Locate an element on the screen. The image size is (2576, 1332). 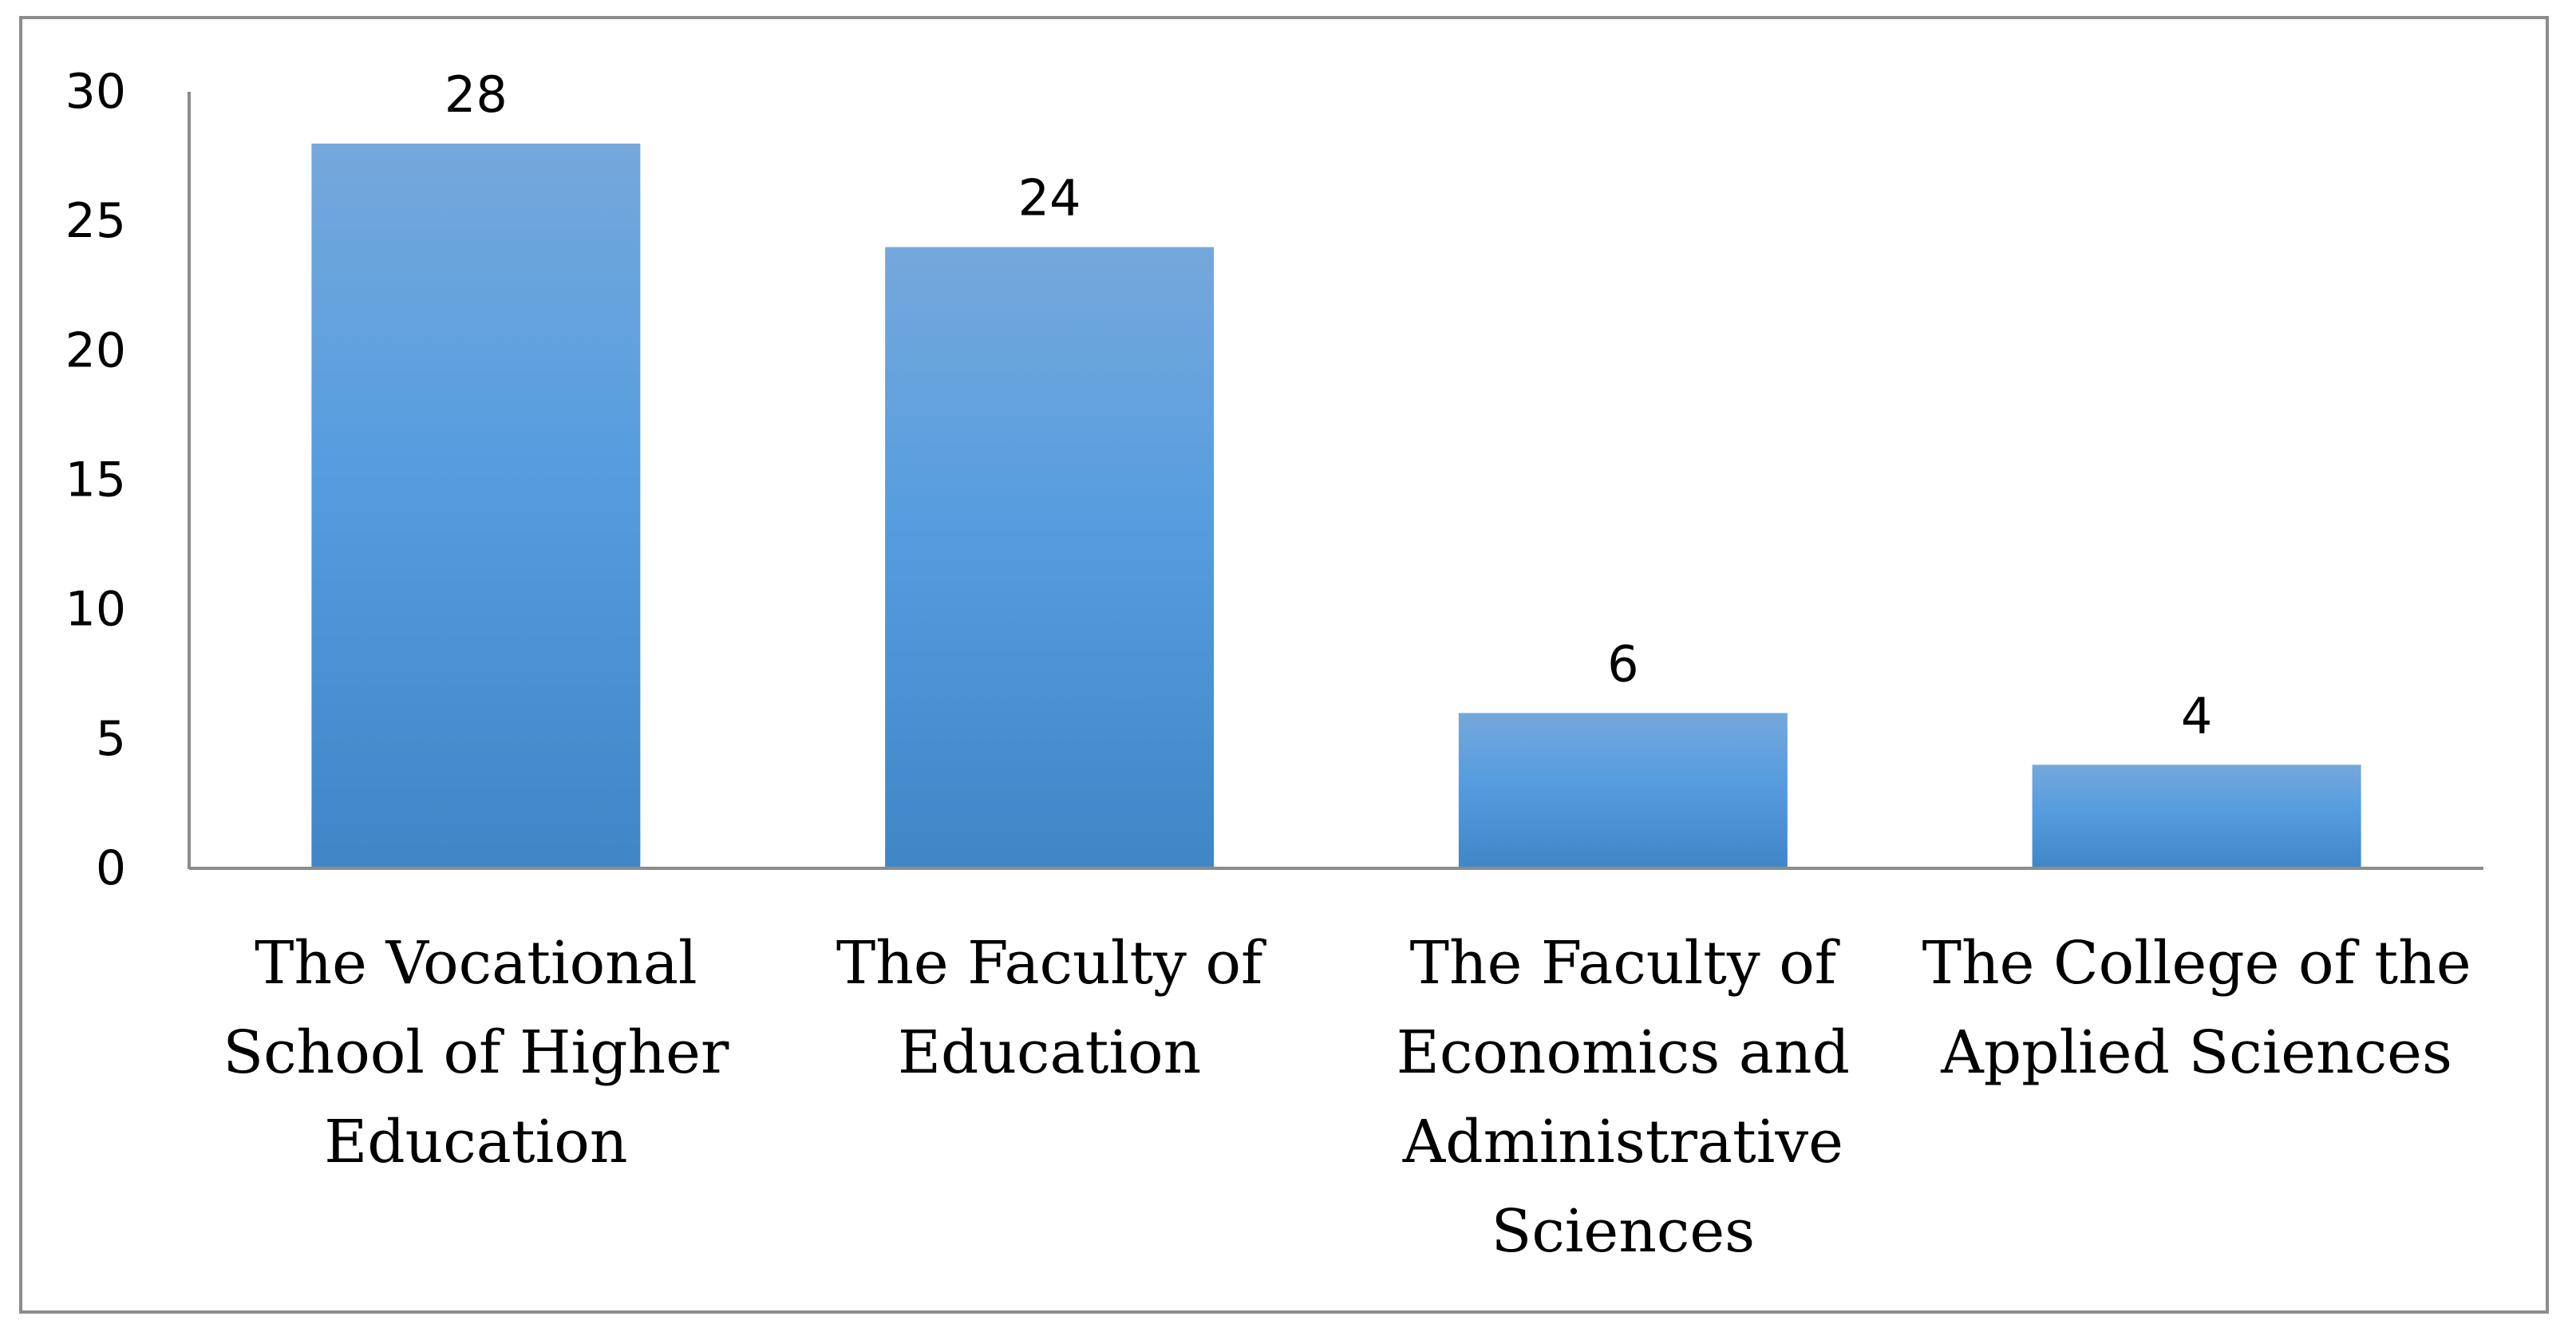
data-label: 28 is located at coordinates (476, 94).